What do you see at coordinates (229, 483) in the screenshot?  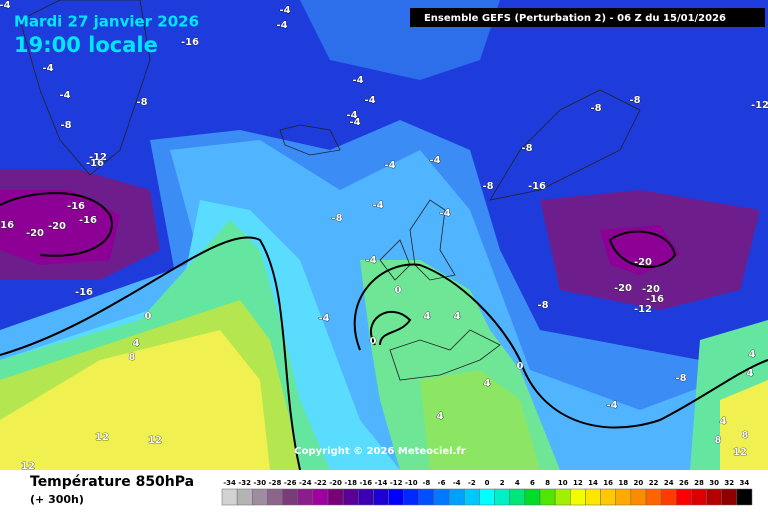 I see `scale-label: -34` at bounding box center [229, 483].